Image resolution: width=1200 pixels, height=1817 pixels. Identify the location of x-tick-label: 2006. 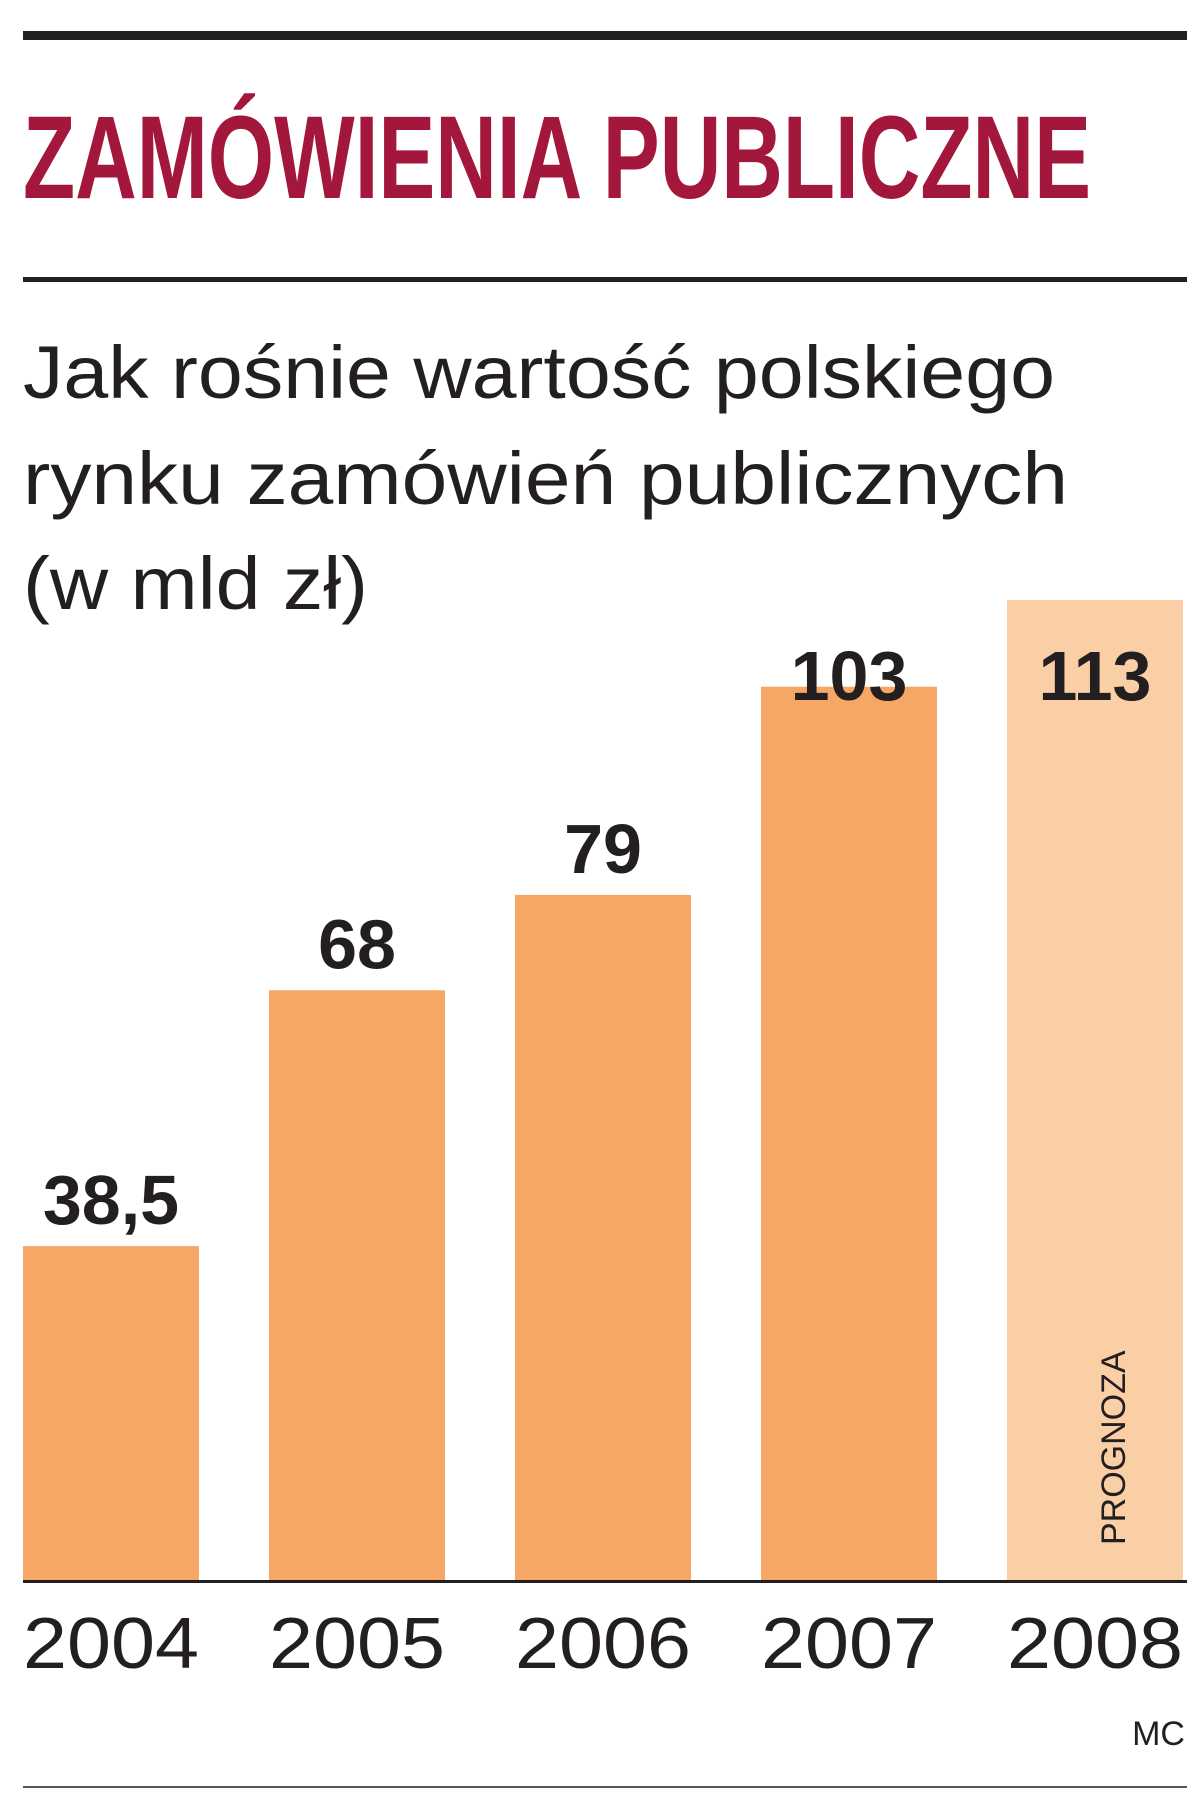
(603, 1644).